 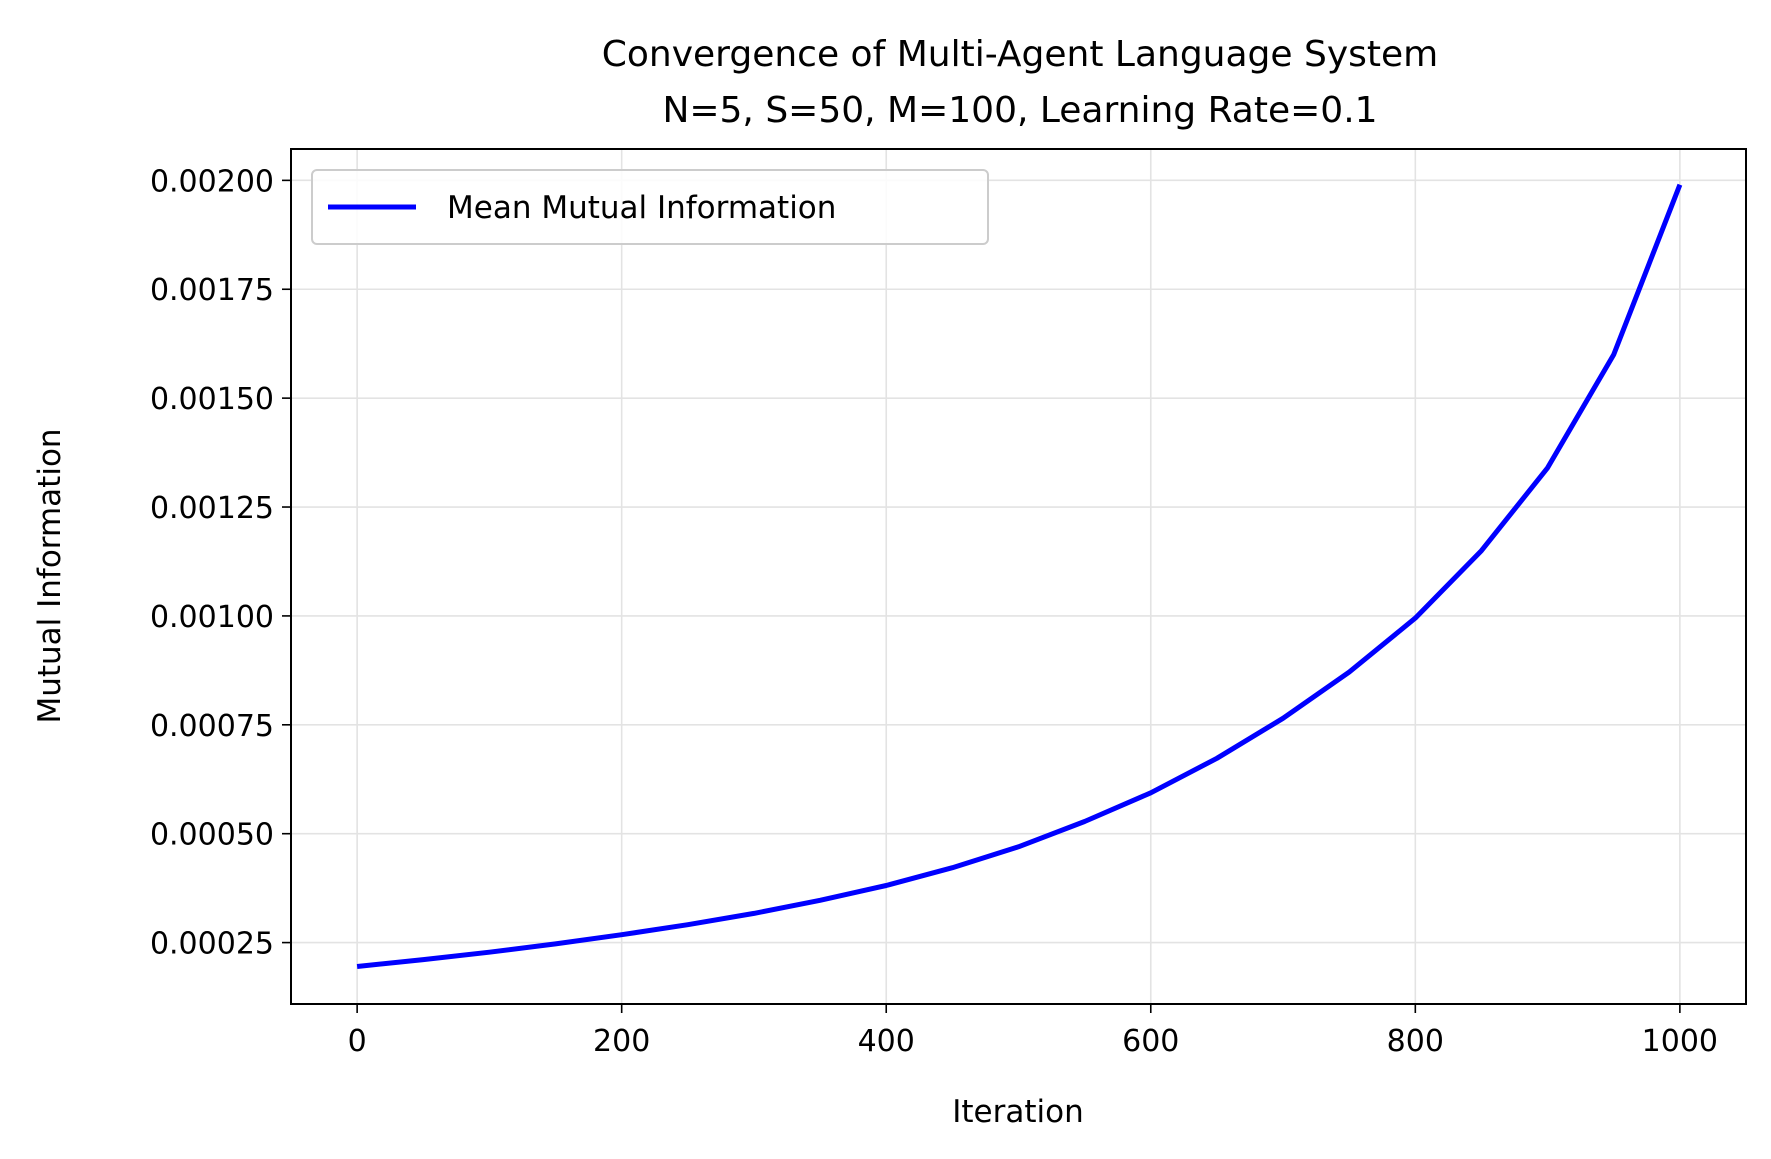 What do you see at coordinates (1033, 1031) in the screenshot?
I see `x-axis: 0 200 400 600 800 1000` at bounding box center [1033, 1031].